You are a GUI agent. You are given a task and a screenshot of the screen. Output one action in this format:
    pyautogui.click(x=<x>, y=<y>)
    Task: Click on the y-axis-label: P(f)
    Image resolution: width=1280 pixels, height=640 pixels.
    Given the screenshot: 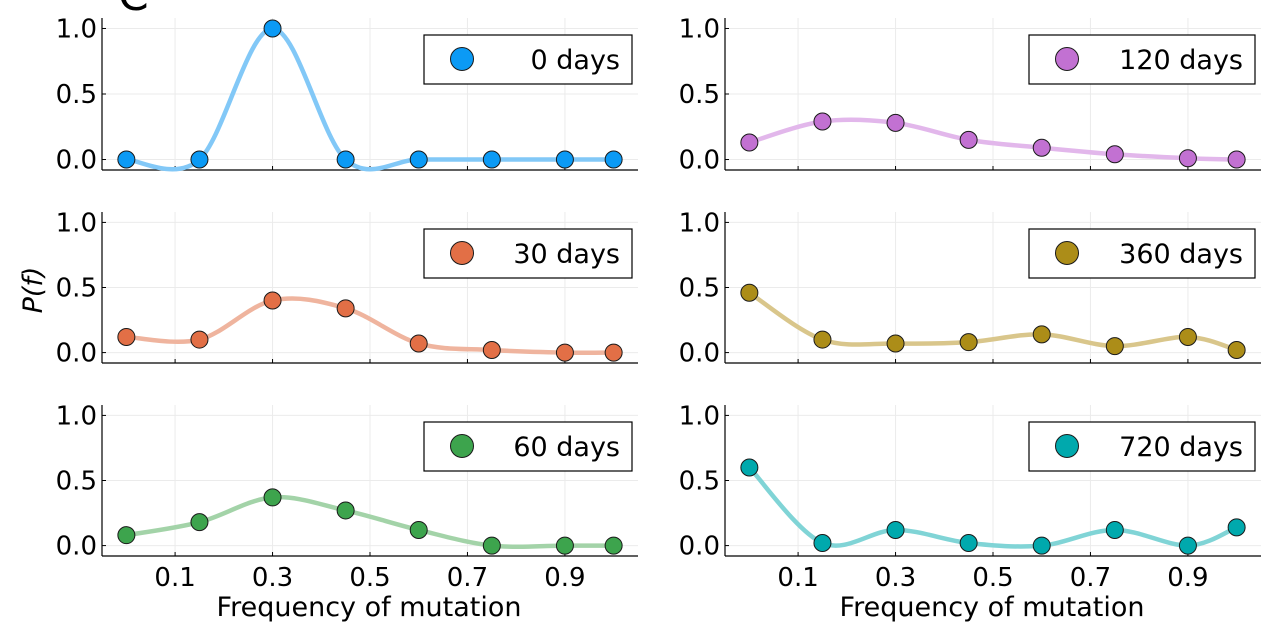 What is the action you would take?
    pyautogui.click(x=33, y=290)
    